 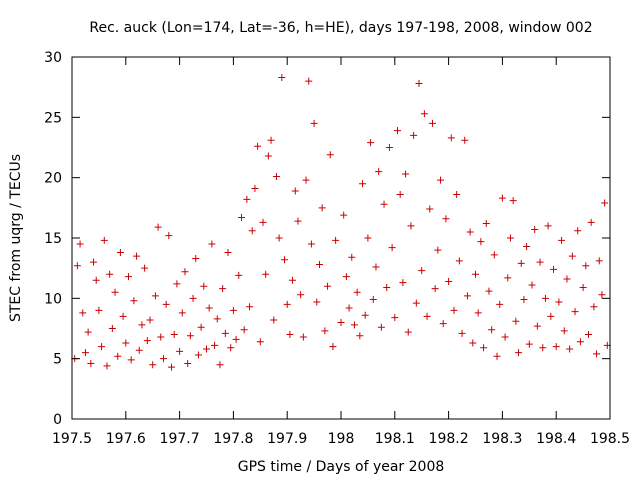 What do you see at coordinates (610, 439) in the screenshot?
I see `x-tick-label: 198.5` at bounding box center [610, 439].